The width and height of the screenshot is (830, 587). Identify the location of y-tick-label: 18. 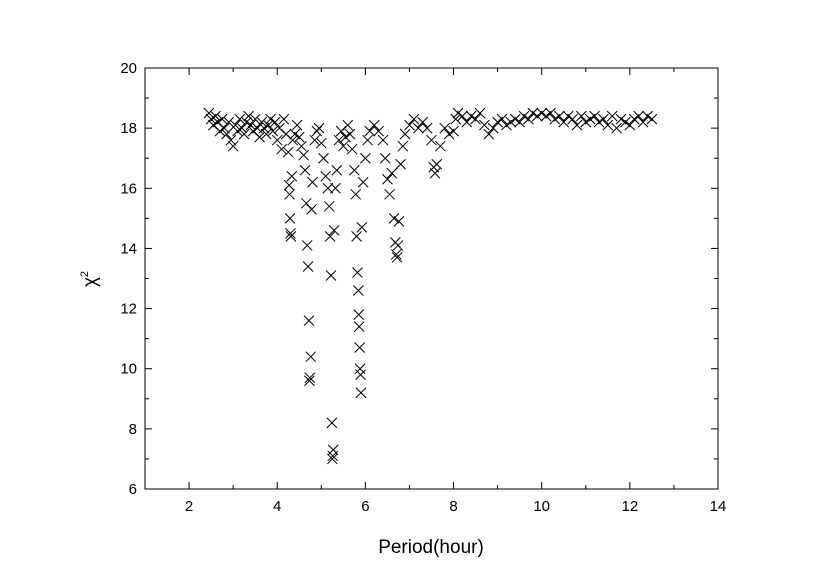
(128, 128).